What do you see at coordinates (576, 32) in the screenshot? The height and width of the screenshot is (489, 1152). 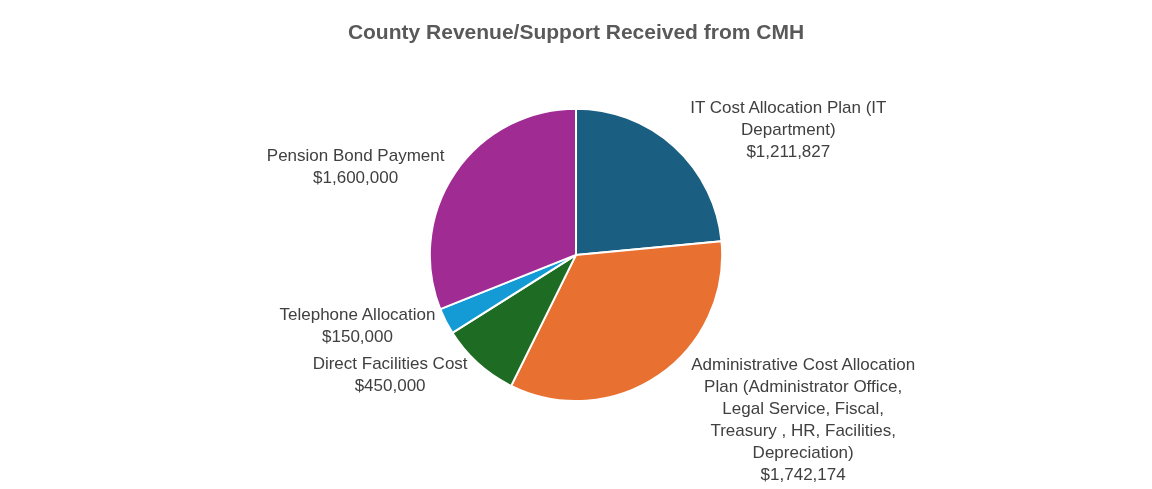 I see `chart-title: County Revenue/Support Received from CMH` at bounding box center [576, 32].